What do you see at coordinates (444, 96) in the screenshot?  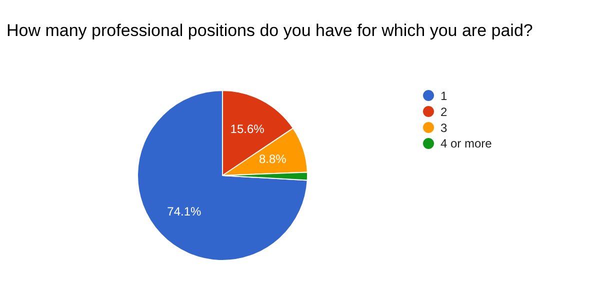 I see `legend-label: 1` at bounding box center [444, 96].